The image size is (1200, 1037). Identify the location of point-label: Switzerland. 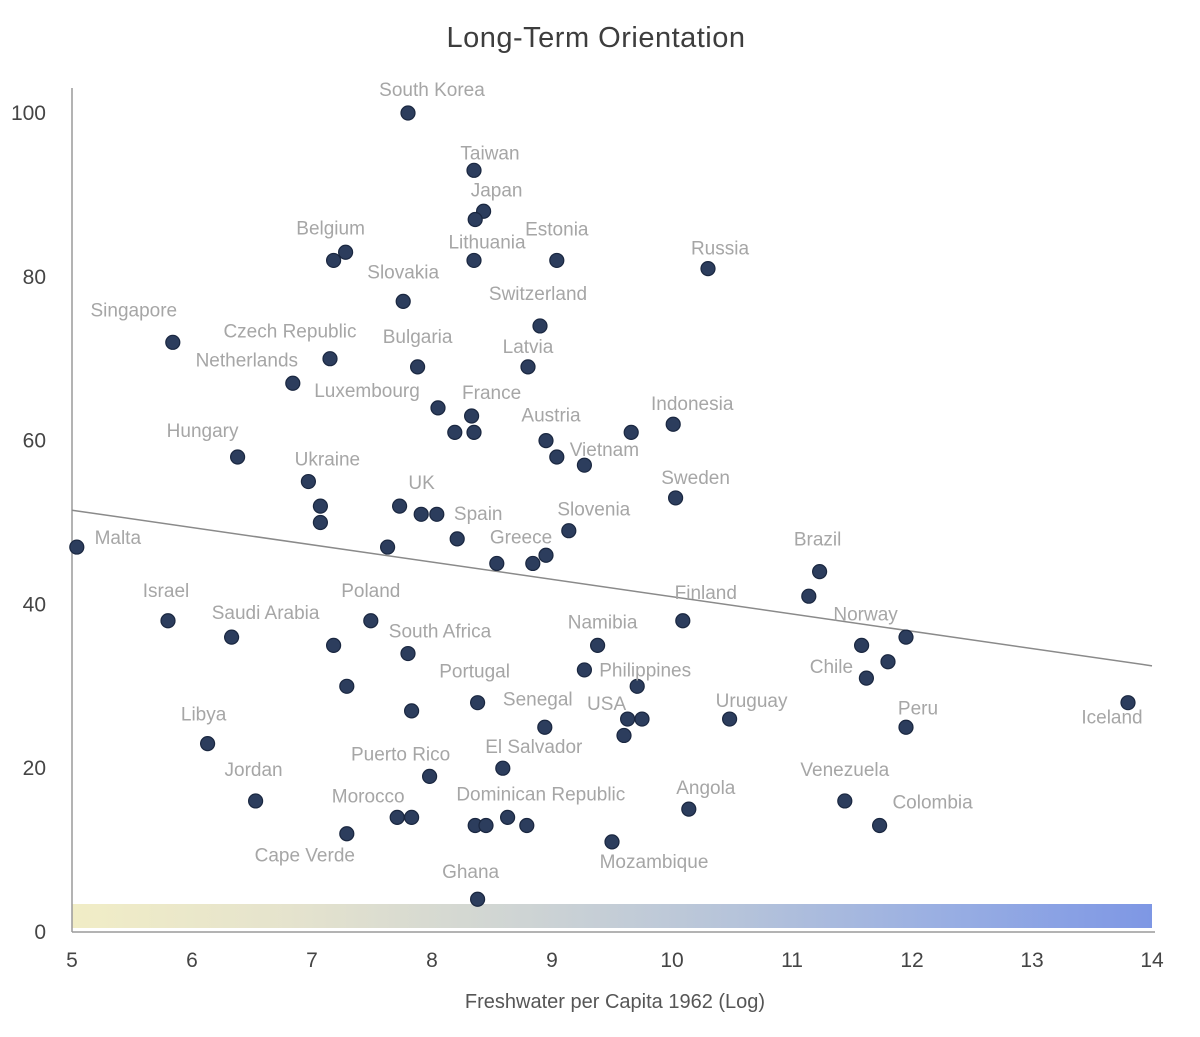
(538, 294).